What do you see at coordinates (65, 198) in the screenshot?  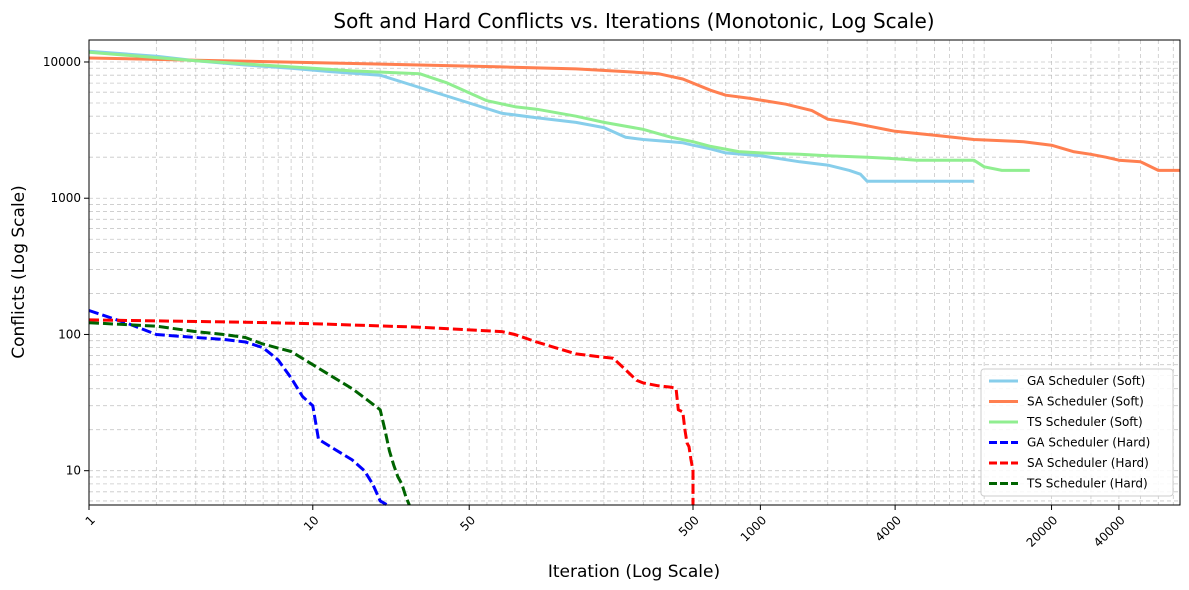 I see `y-tick-label: 1000` at bounding box center [65, 198].